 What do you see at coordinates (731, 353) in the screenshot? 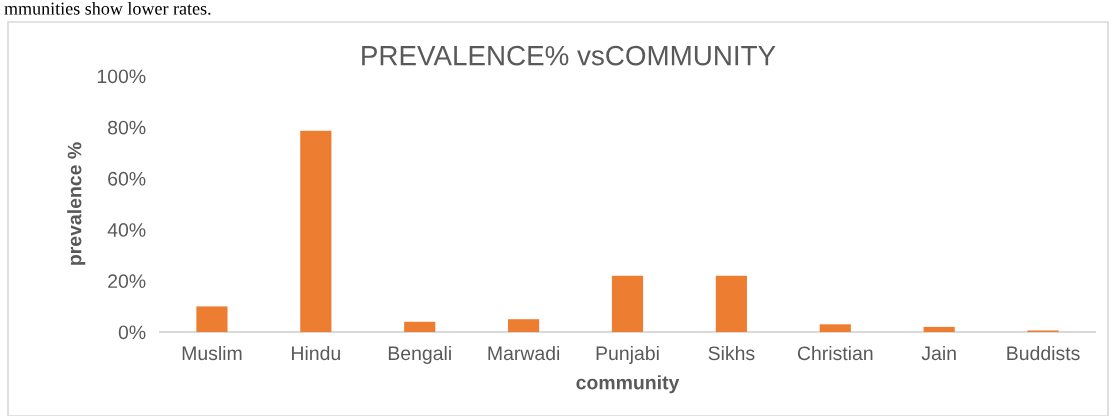
I see `x-tick-label: Sikhs` at bounding box center [731, 353].